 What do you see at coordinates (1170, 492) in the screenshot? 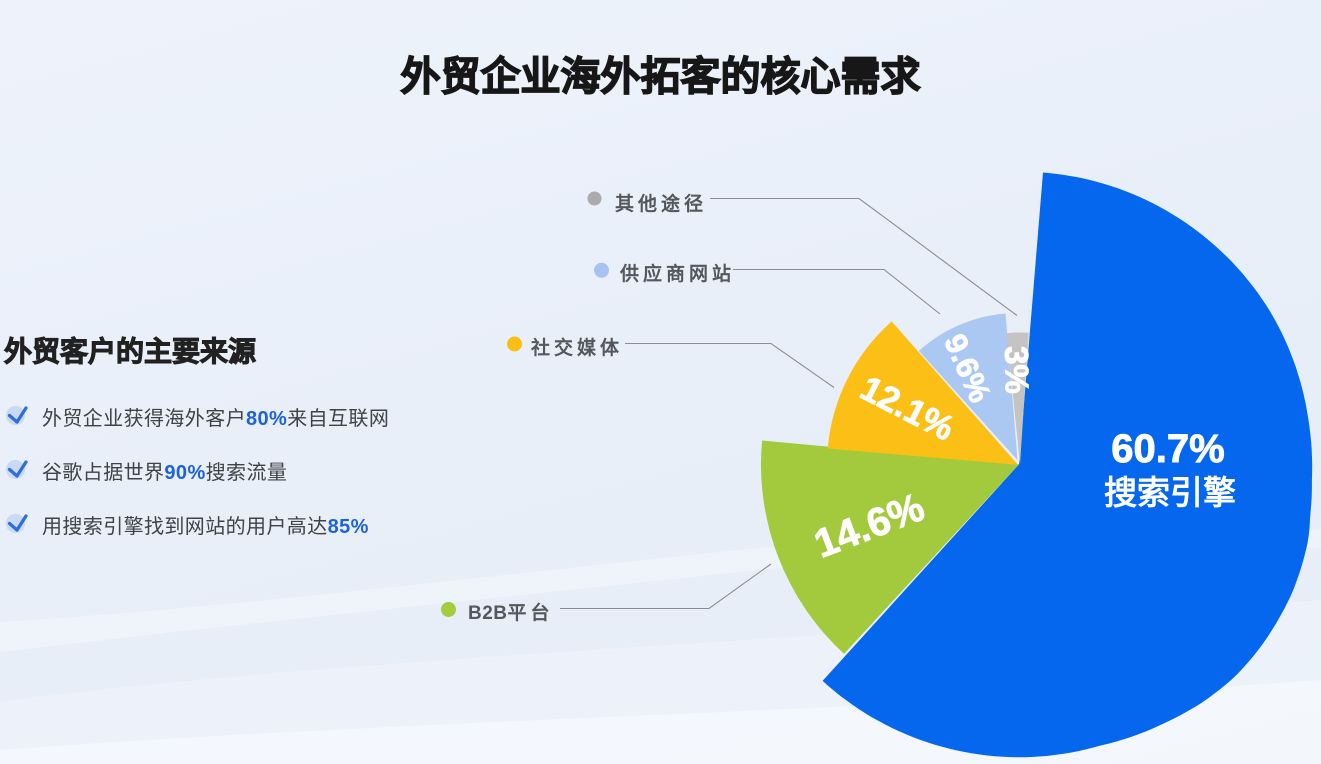
I see `svg-text: 搜索引擎` at bounding box center [1170, 492].